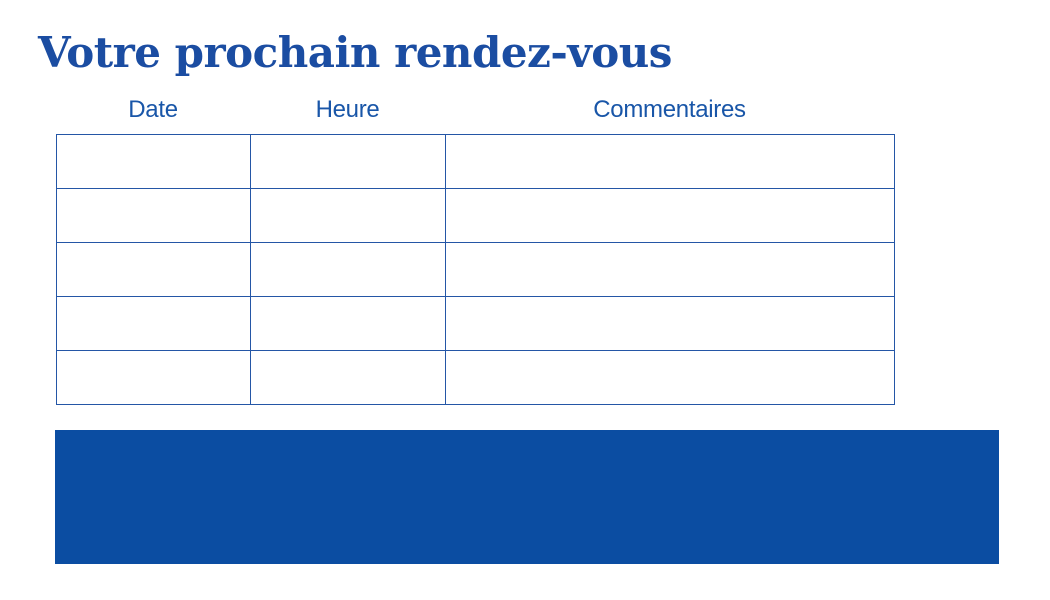 Image resolution: width=1050 pixels, height=600 pixels. Describe the element at coordinates (355, 52) in the screenshot. I see `page-title: Votre prochain rendez-vous` at that location.